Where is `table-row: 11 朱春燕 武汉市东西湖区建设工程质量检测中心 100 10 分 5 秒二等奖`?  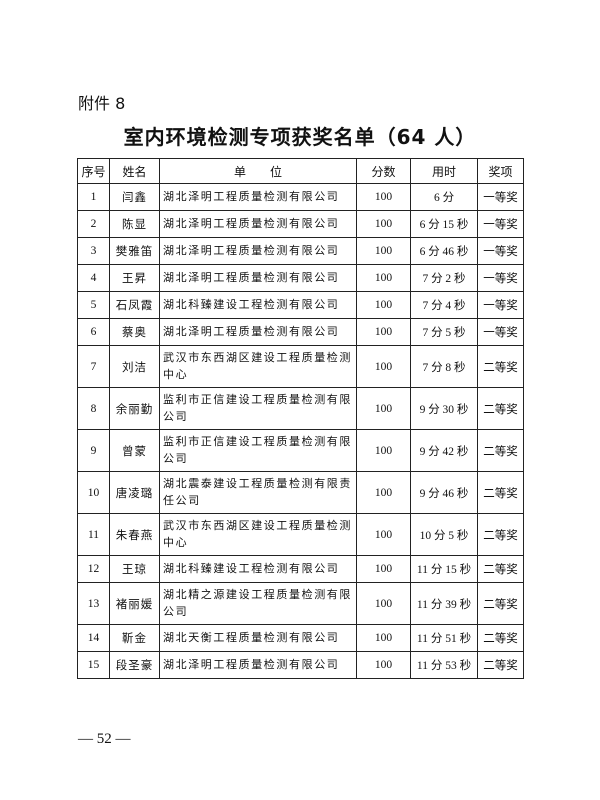 table-row: 11 朱春燕 武汉市东西湖区建设工程质量检测中心 100 10 分 5 秒二等奖 is located at coordinates (300, 534).